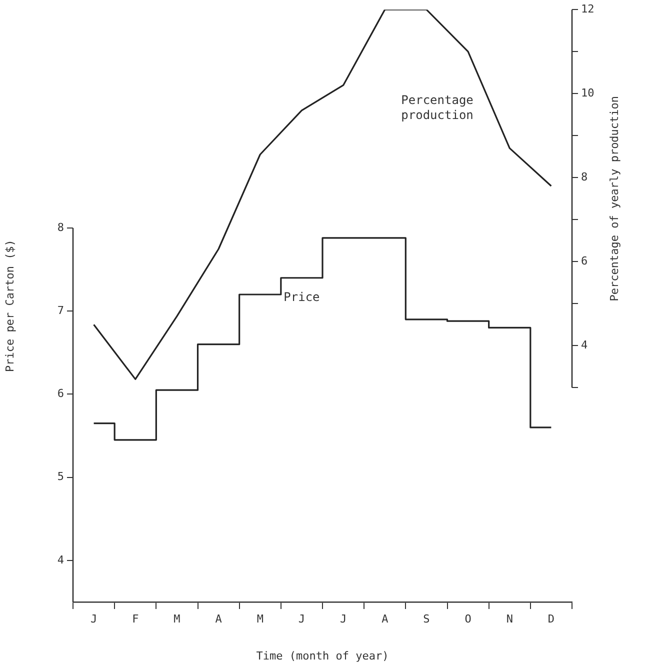 This screenshot has height=667, width=671. What do you see at coordinates (437, 107) in the screenshot?
I see `series-label: Percentage production` at bounding box center [437, 107].